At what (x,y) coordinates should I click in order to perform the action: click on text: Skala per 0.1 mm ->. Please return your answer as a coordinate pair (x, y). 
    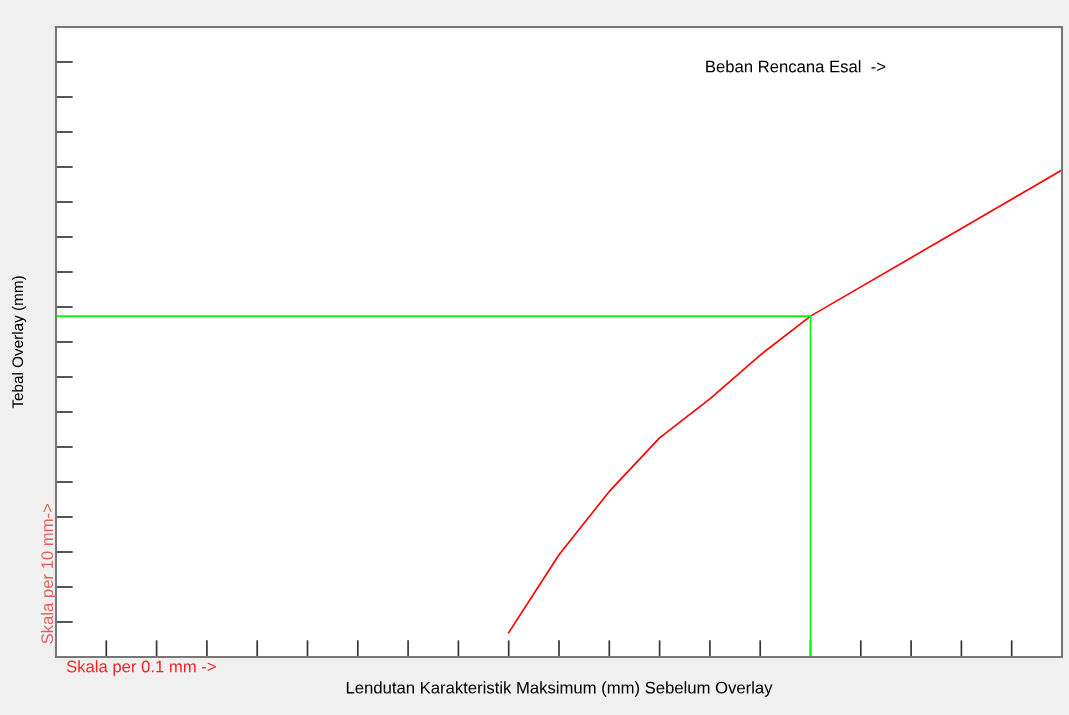
    Looking at the image, I should click on (141, 668).